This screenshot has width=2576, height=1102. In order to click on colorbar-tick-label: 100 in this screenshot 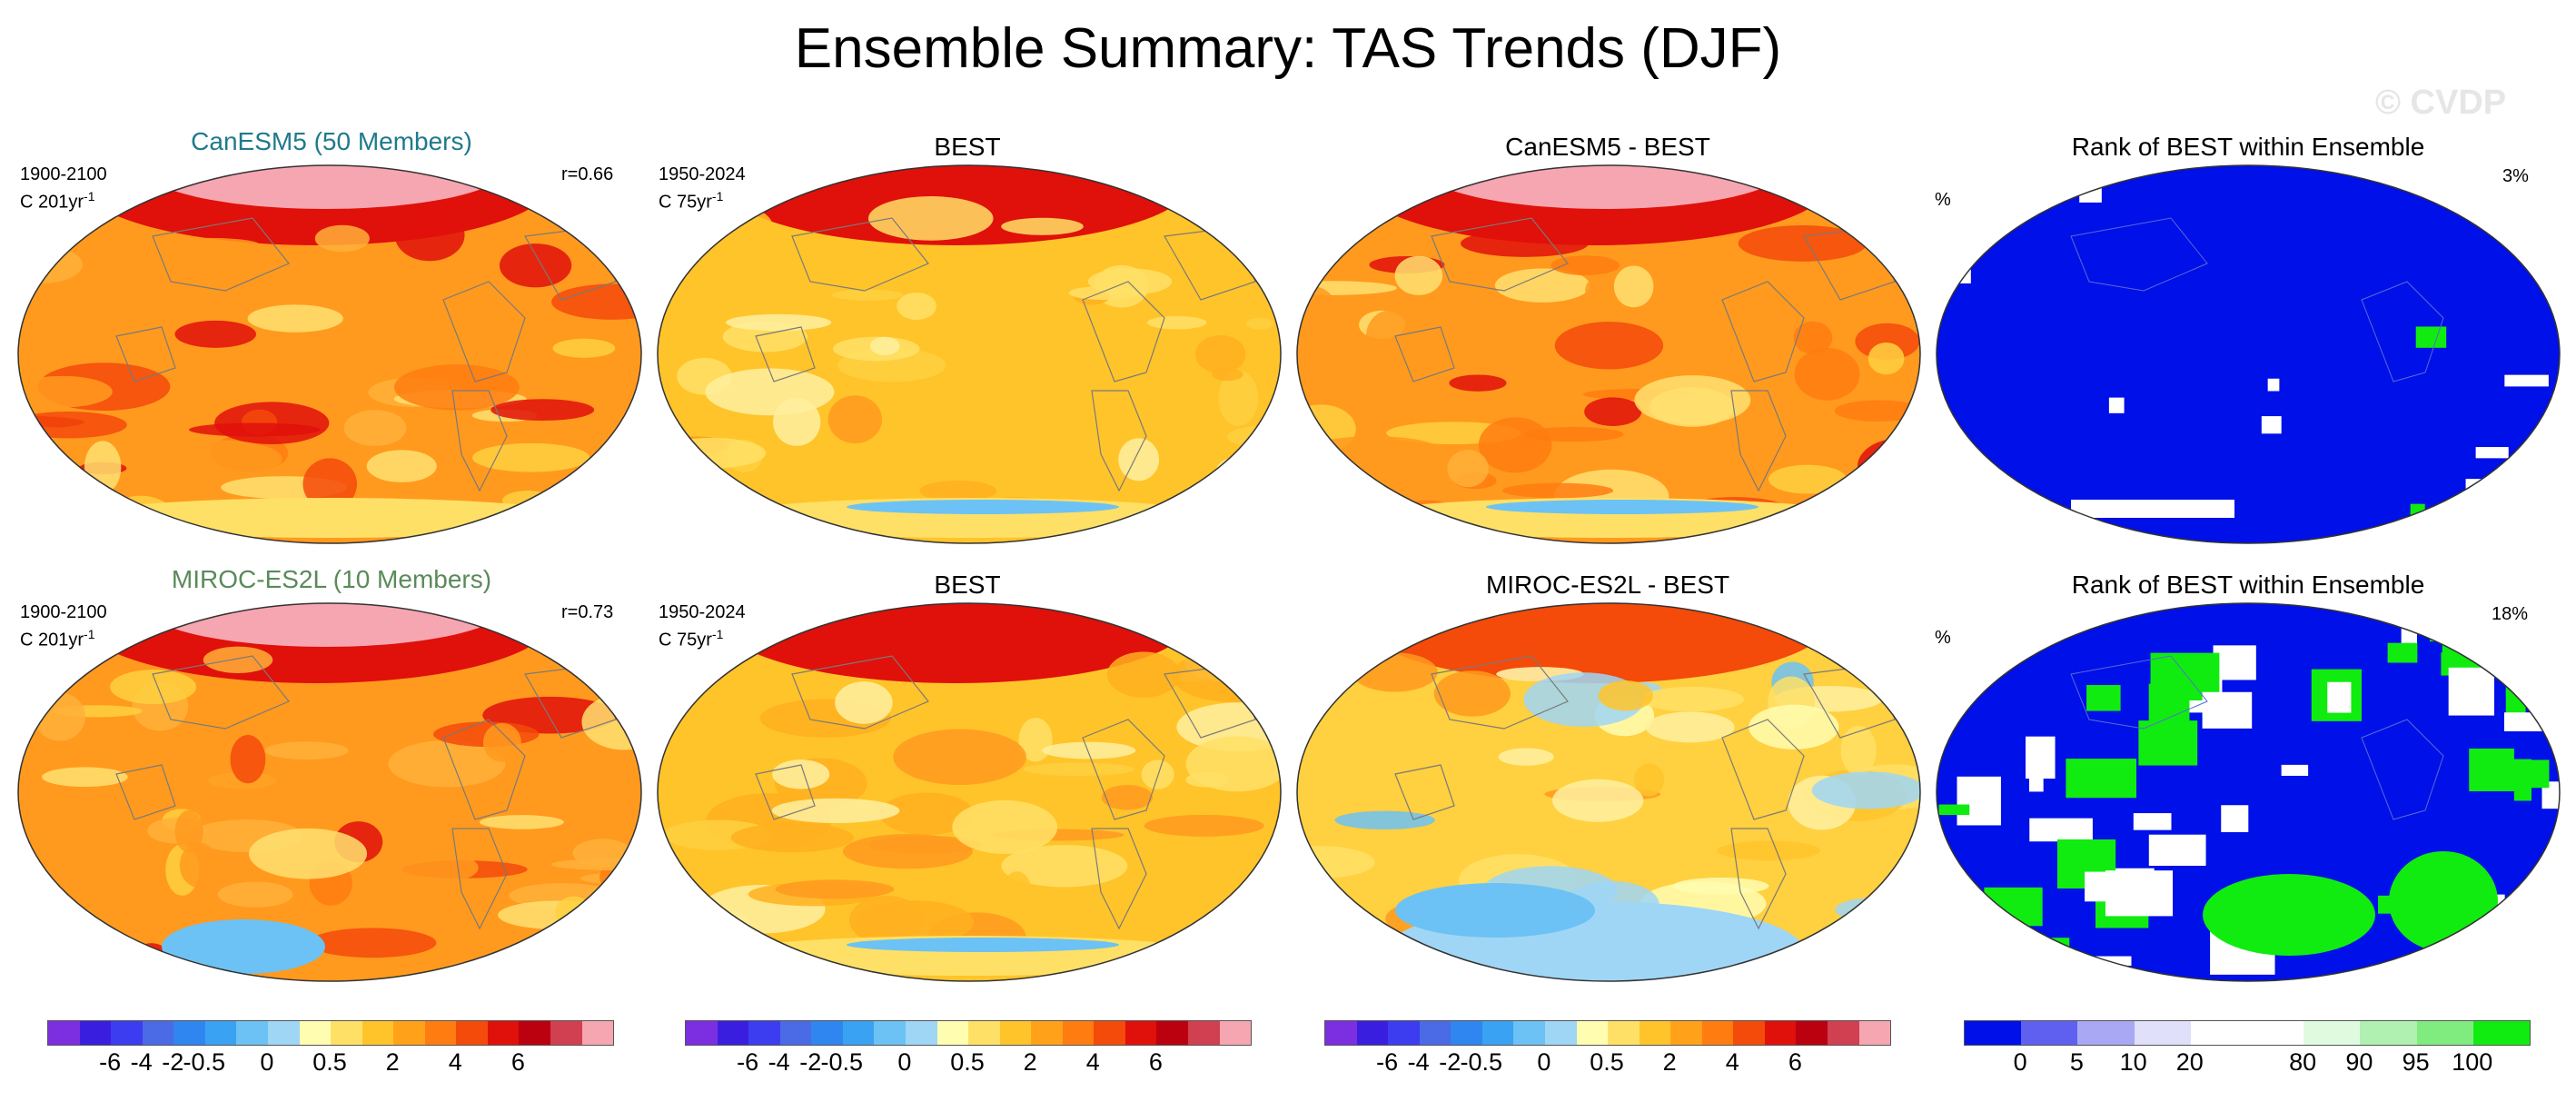, I will do `click(2472, 1062)`.